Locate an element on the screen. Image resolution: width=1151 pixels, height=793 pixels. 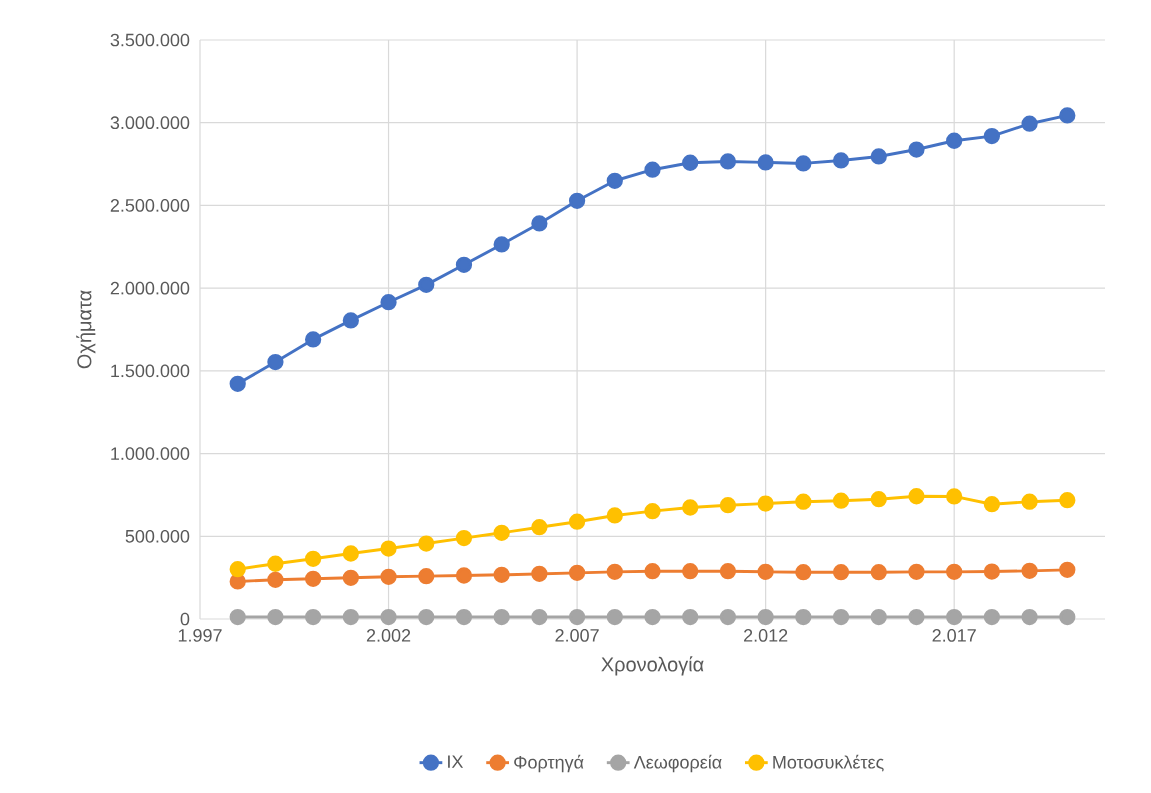
y-axis-title: Οχήματα is located at coordinates (86, 329).